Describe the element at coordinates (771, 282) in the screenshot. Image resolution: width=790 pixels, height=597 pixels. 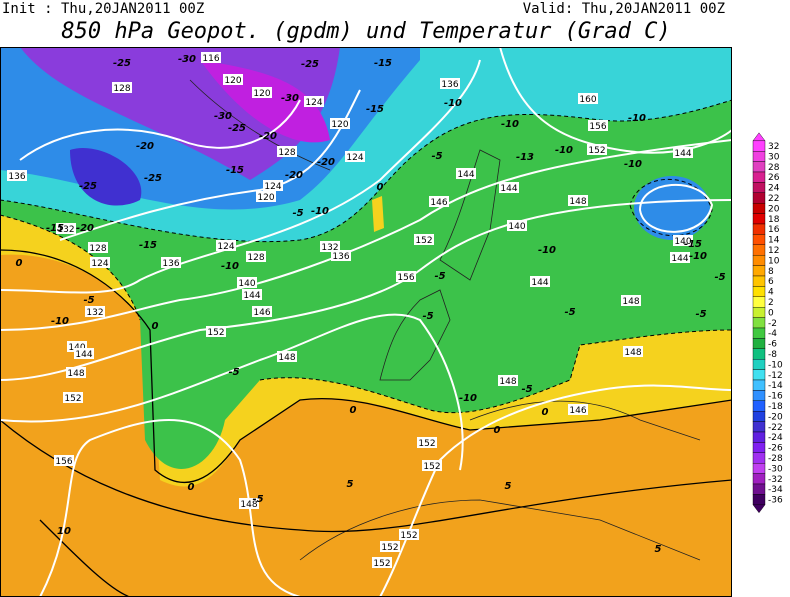
I see `colorbar-label: 6` at that location.